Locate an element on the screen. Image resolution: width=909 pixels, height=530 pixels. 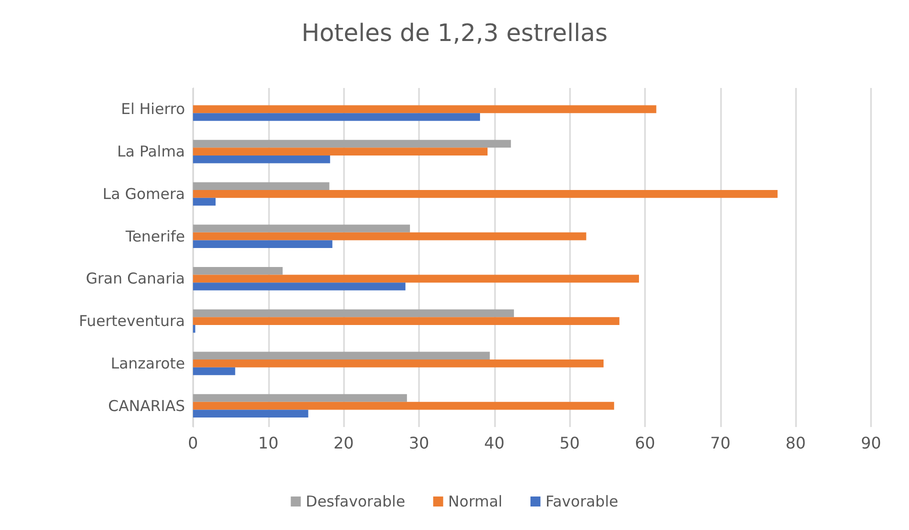
y-tick-label: Lanzarote is located at coordinates (147, 363).